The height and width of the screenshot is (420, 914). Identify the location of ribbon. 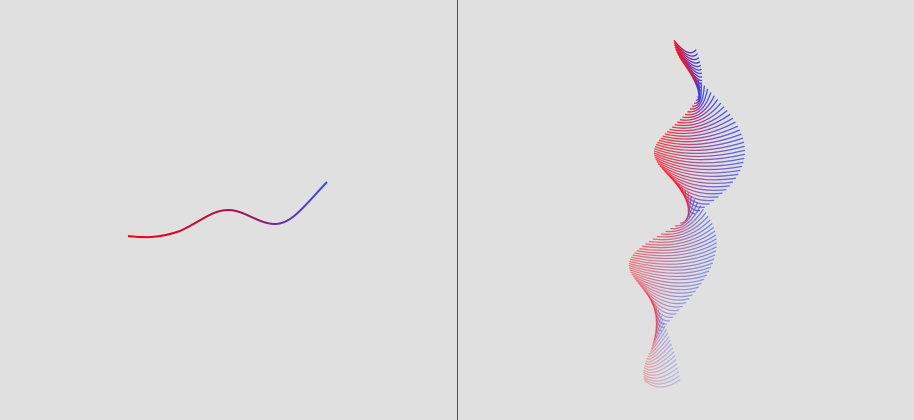
(687, 213).